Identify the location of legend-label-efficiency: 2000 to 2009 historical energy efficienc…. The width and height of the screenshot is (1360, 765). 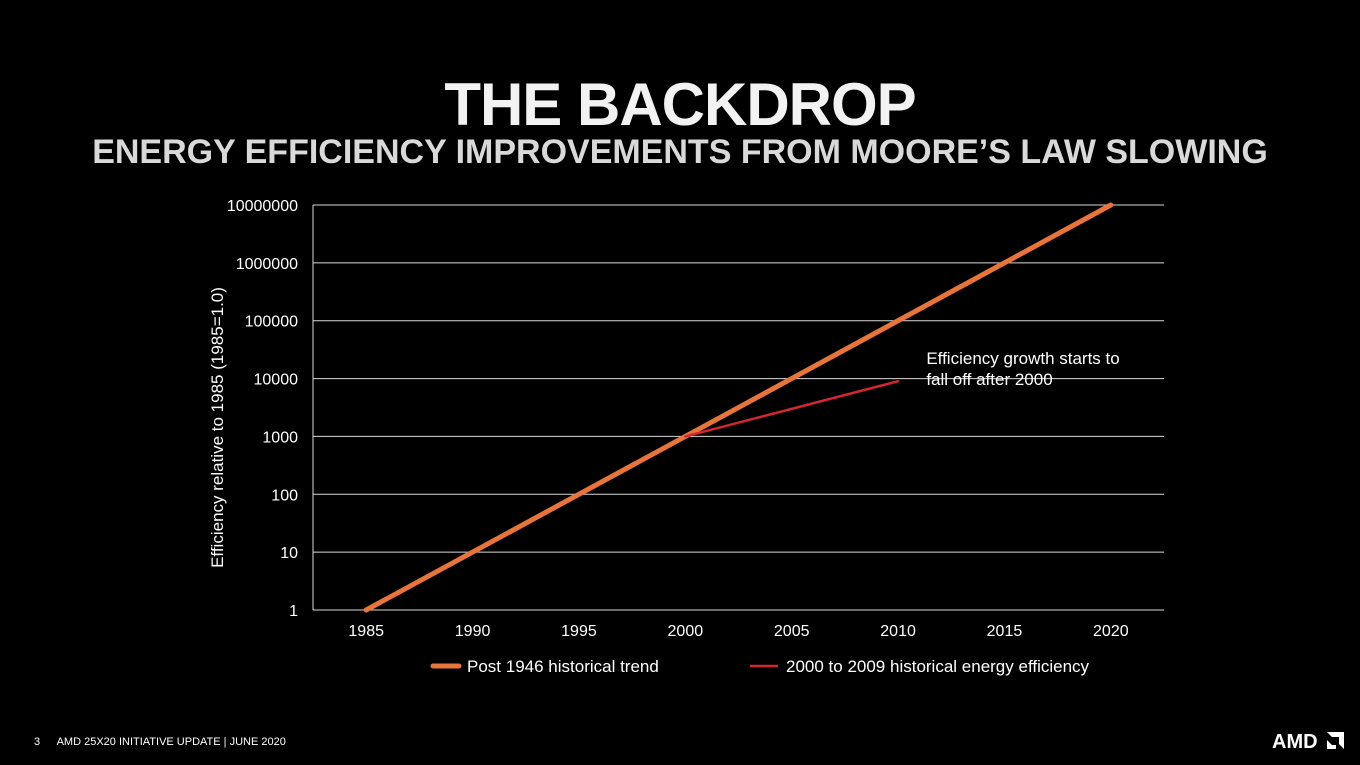
(938, 666).